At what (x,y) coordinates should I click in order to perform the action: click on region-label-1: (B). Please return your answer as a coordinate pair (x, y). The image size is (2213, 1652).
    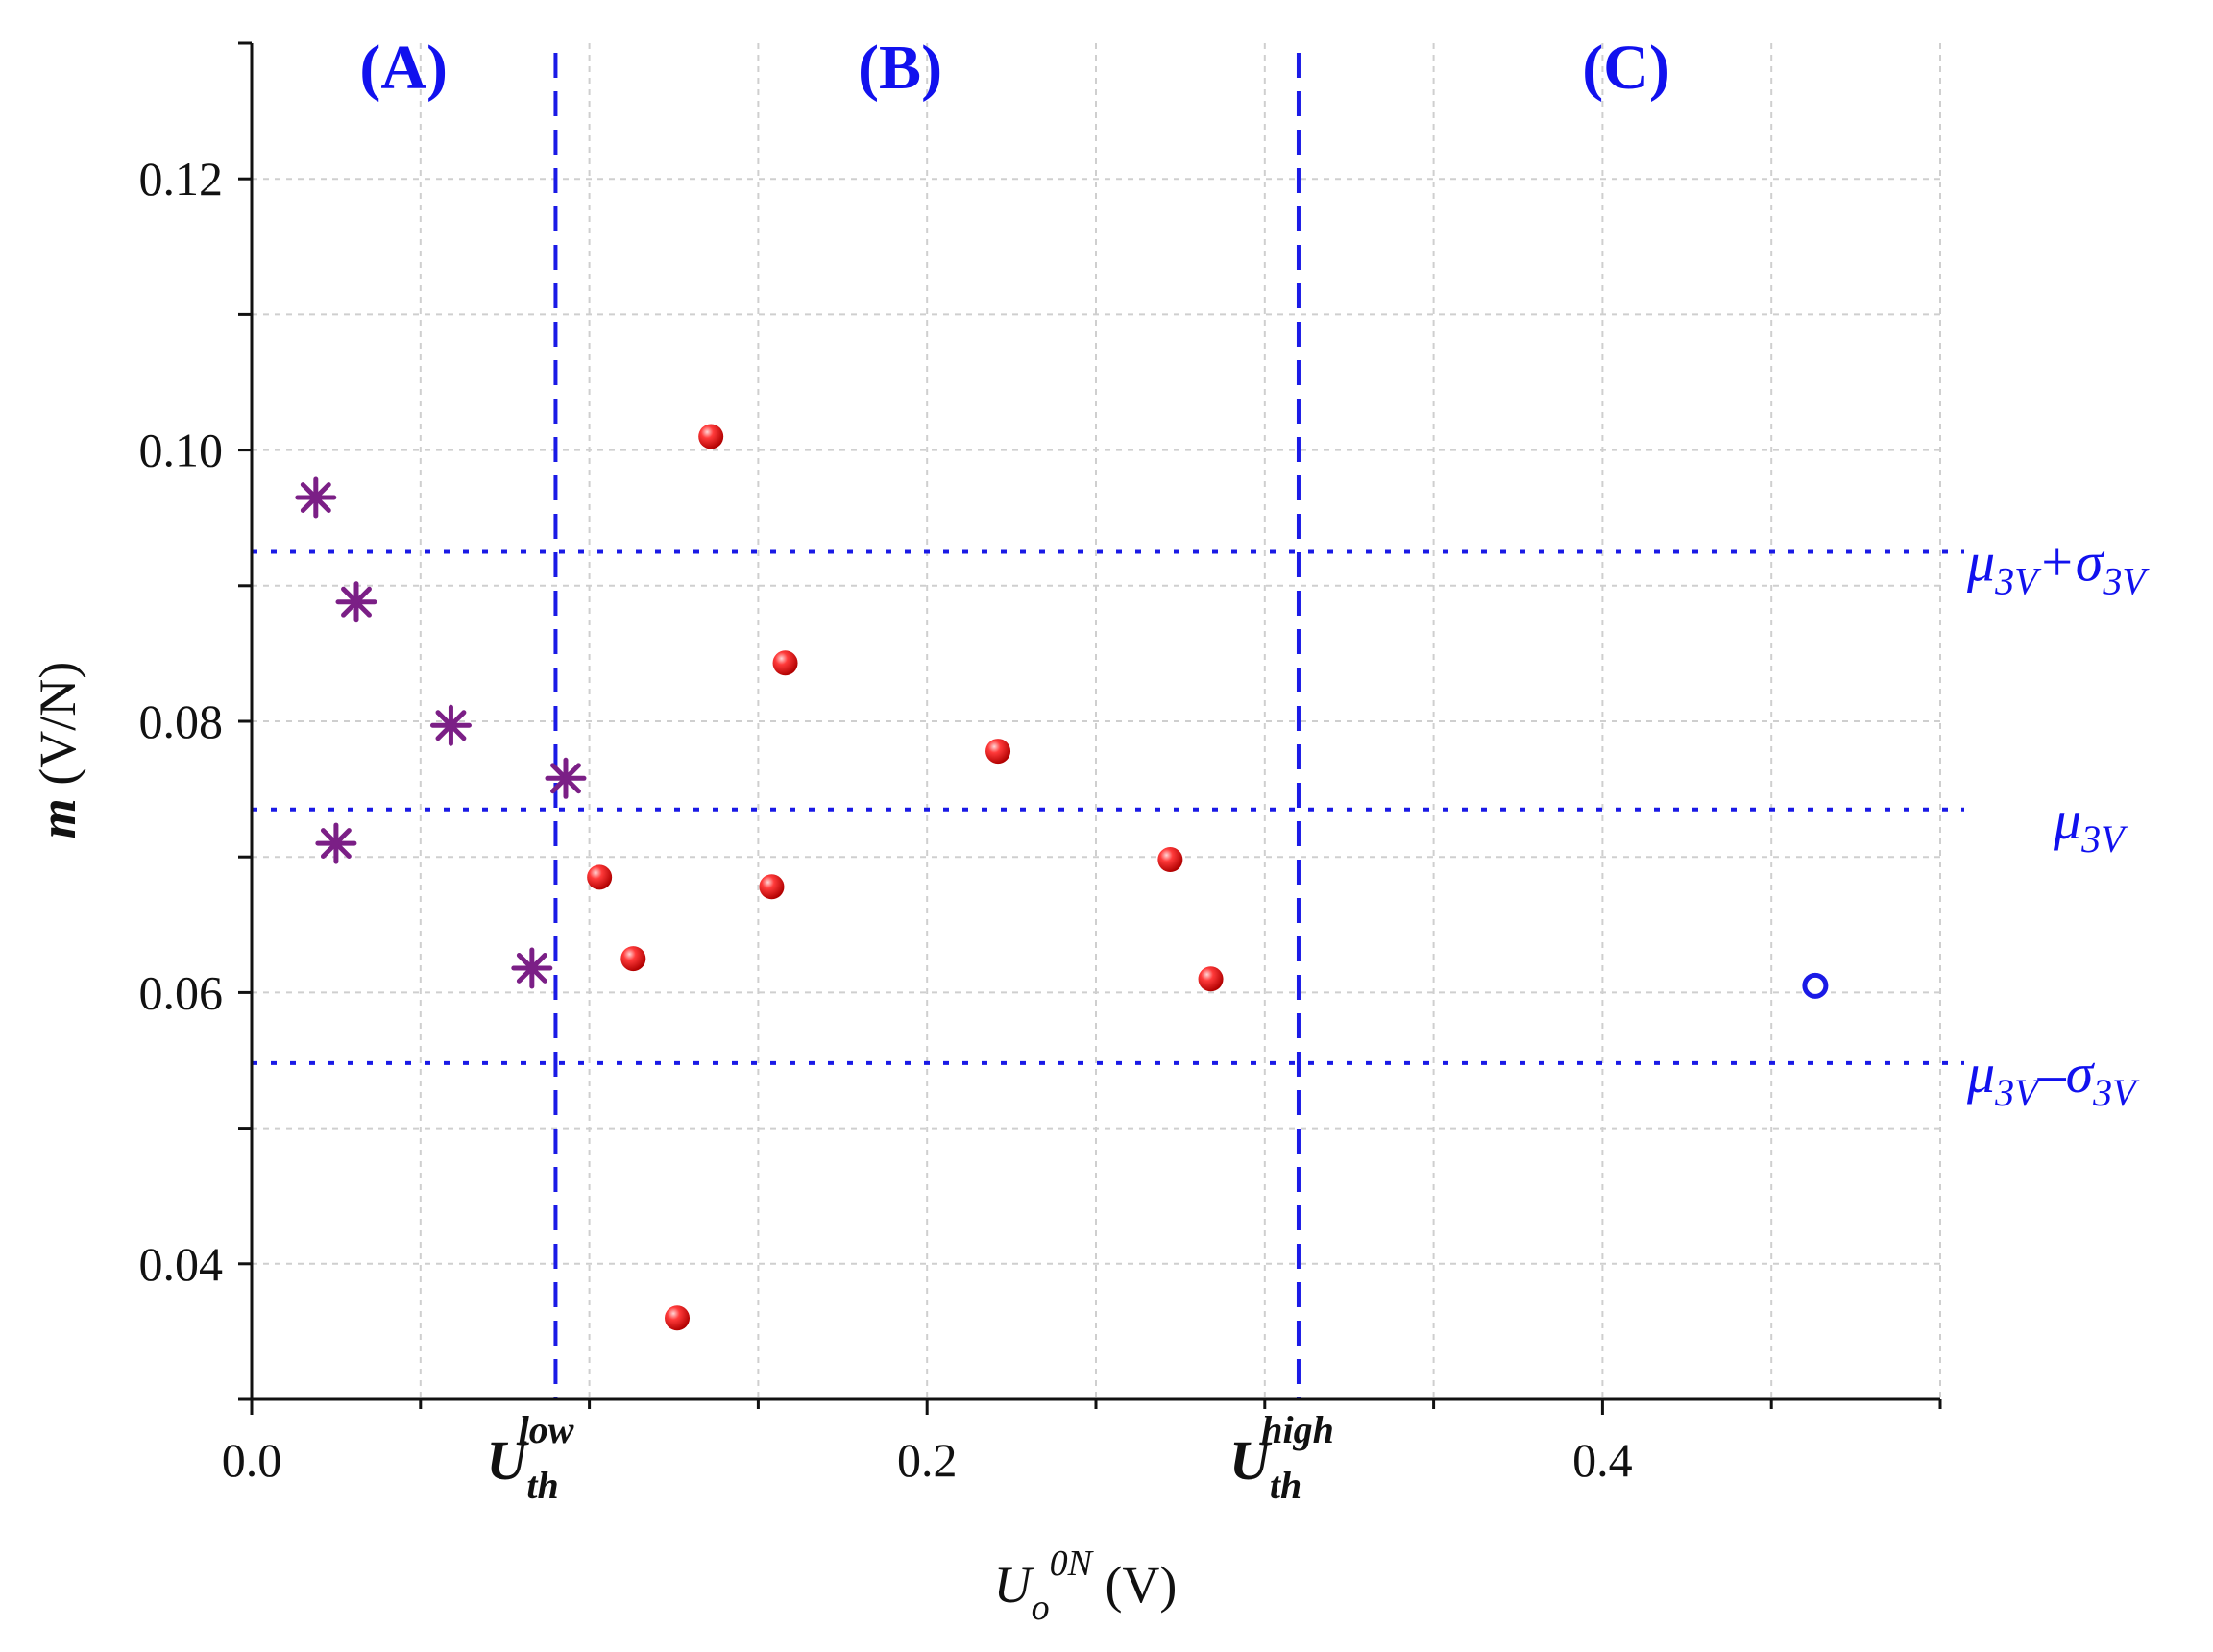
    Looking at the image, I should click on (900, 68).